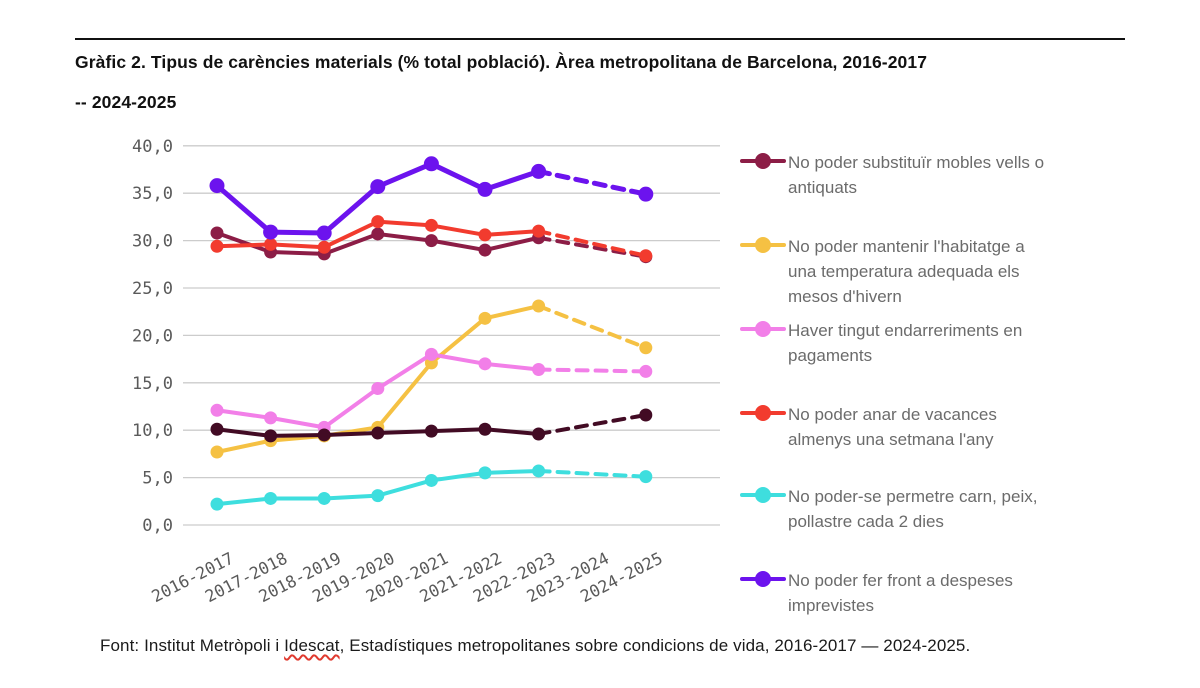 This screenshot has height=688, width=1200. I want to click on y-tick-label: 10,0, so click(152, 431).